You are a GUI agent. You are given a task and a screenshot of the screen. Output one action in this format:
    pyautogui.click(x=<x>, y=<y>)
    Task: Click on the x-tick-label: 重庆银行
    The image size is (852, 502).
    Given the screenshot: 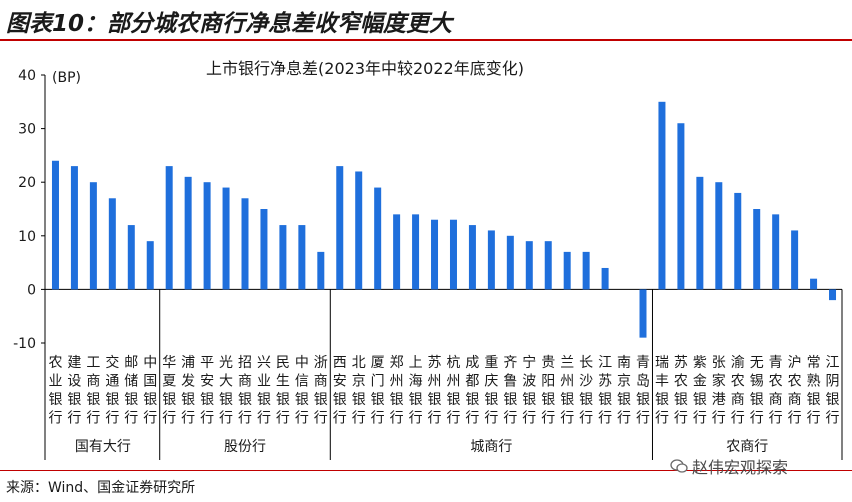 What is the action you would take?
    pyautogui.click(x=491, y=391)
    